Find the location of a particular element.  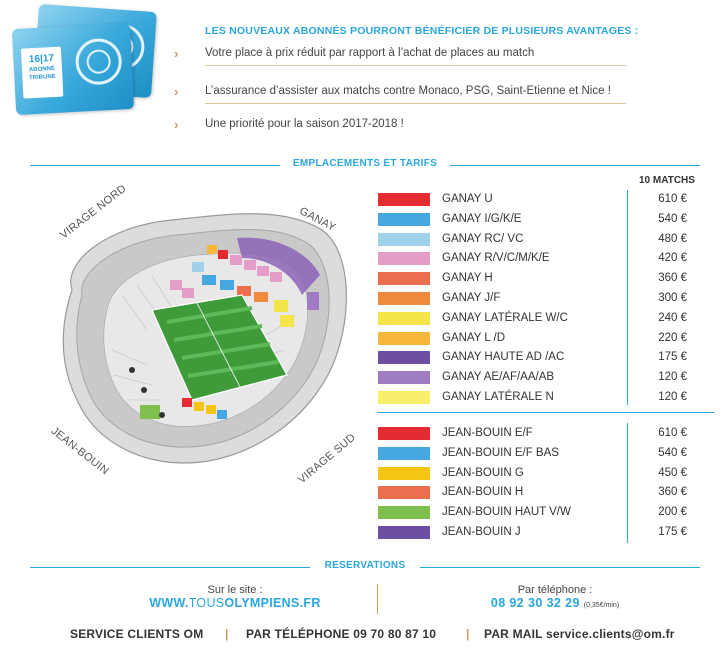

membership-card-image: 16|17 ABONNÉ TRIBUNE is located at coordinates (83, 60).